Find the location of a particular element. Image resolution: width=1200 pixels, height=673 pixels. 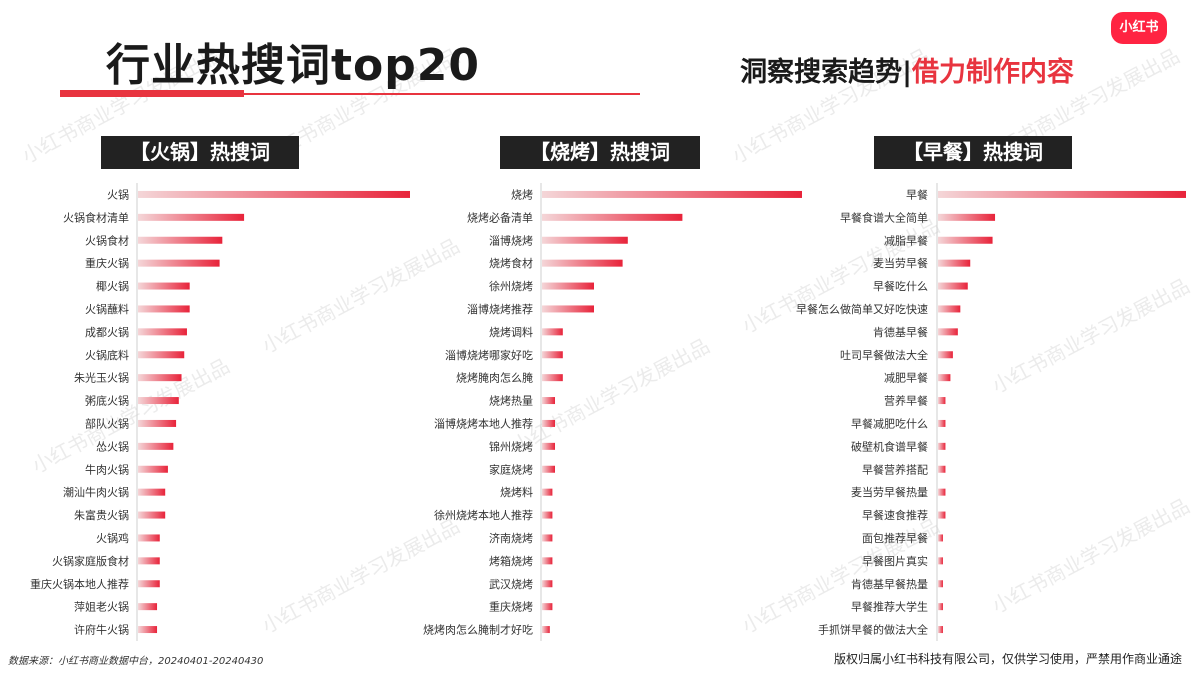

category-label: 怂火锅 is located at coordinates (112, 446).